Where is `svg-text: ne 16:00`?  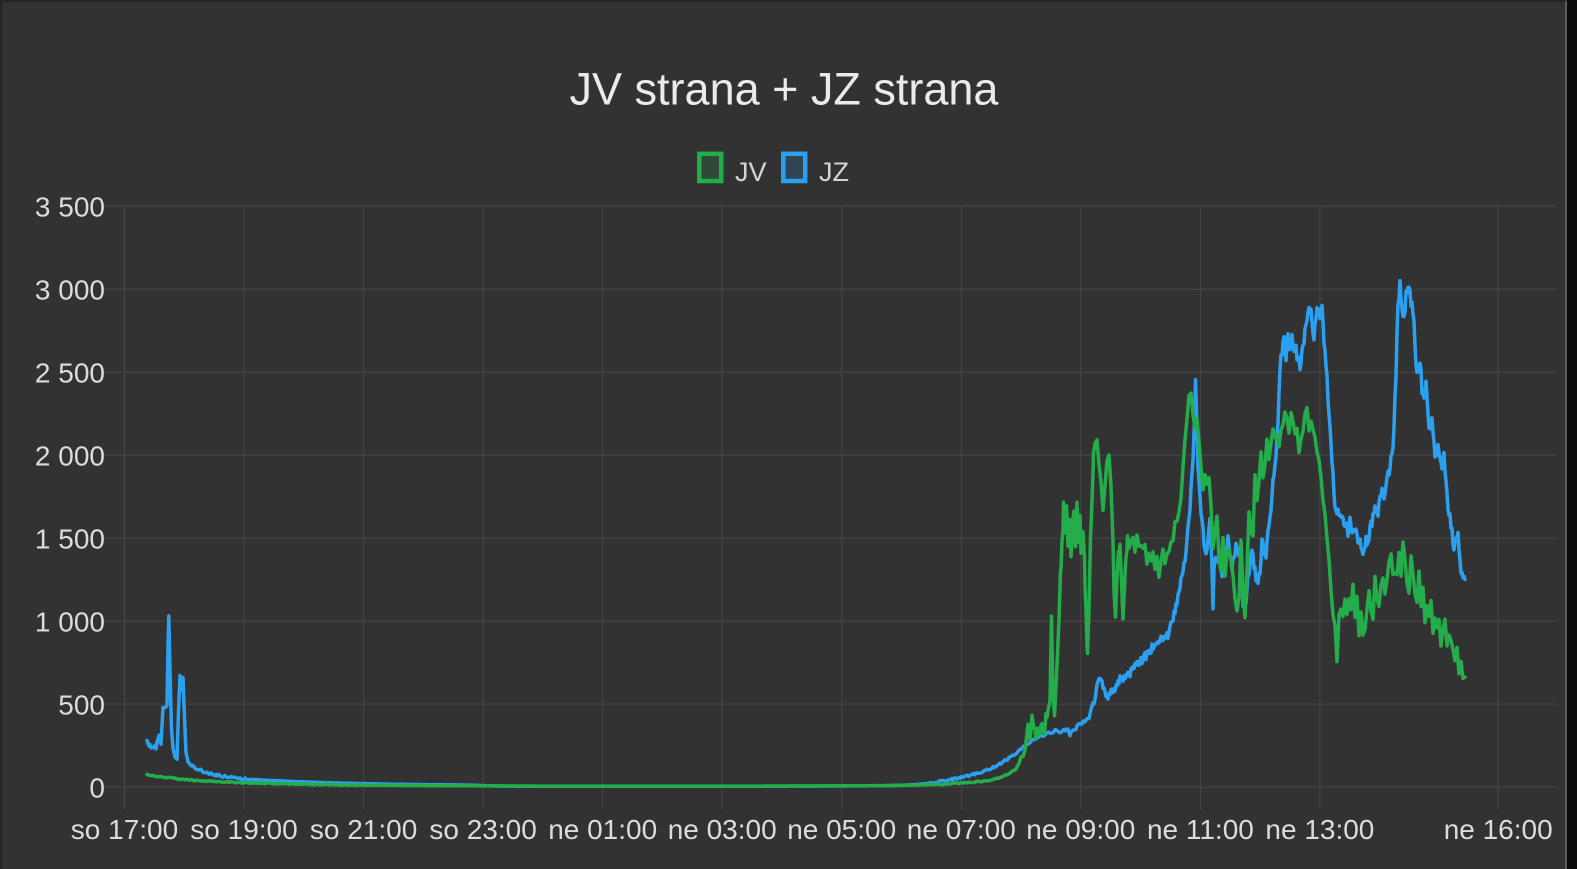 svg-text: ne 16:00 is located at coordinates (1498, 829).